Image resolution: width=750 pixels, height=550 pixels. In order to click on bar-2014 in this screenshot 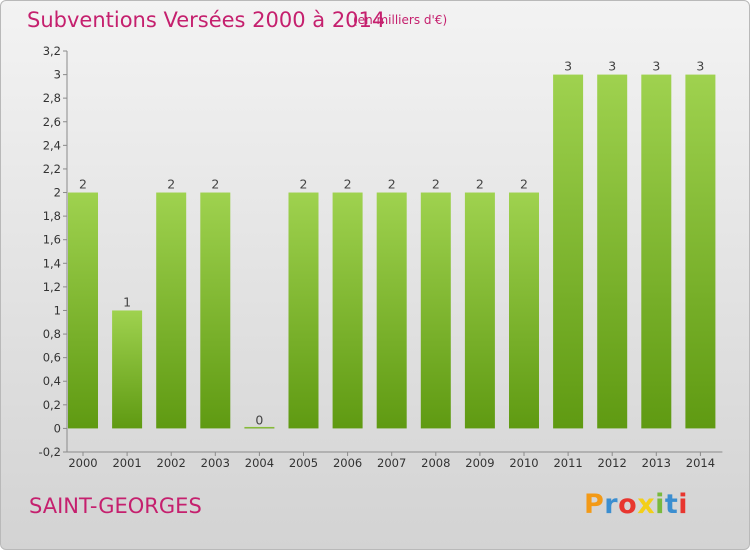, I will do `click(700, 251)`.